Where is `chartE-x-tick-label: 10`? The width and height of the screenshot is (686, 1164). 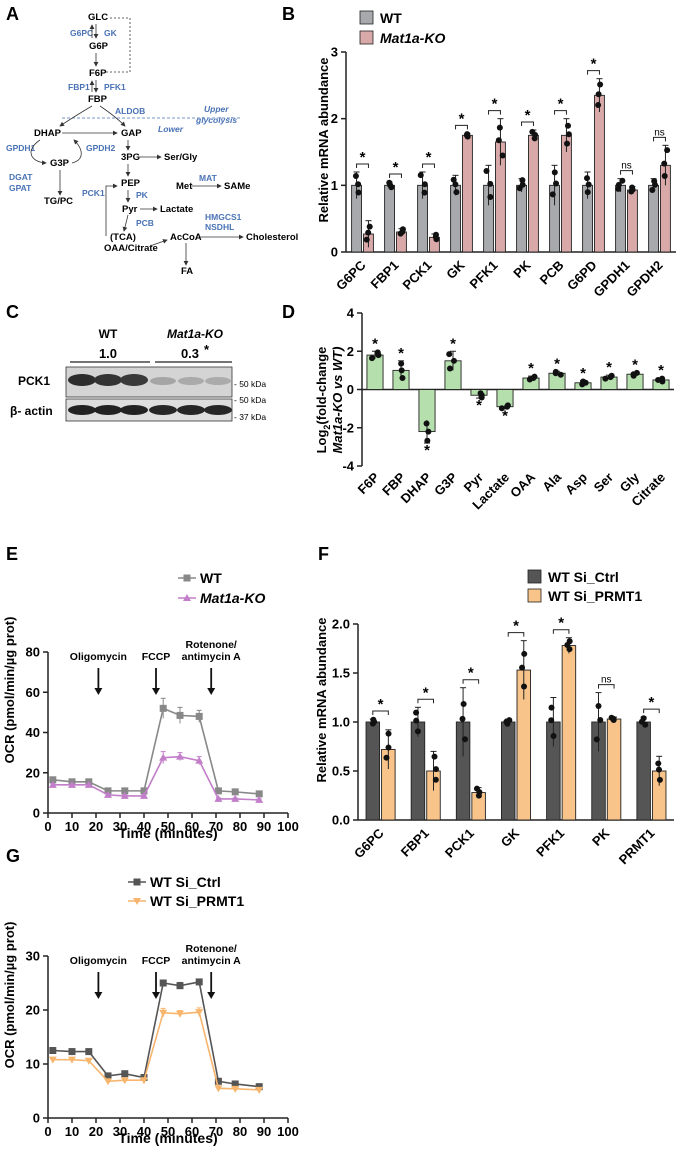
chartE-x-tick-label: 10 is located at coordinates (72, 826).